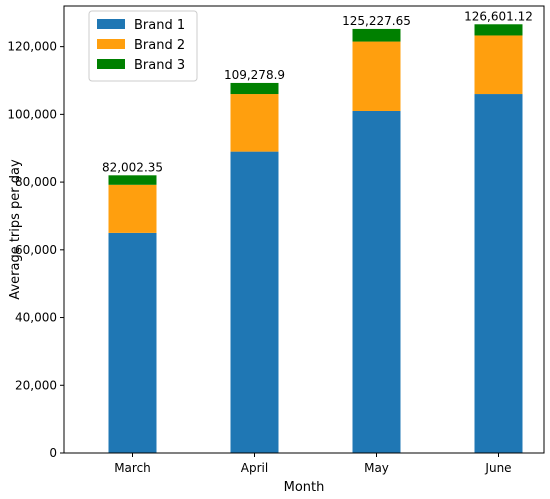 The width and height of the screenshot is (550, 499). Describe the element at coordinates (15, 229) in the screenshot. I see `y-axis-title: Average trips per day` at that location.